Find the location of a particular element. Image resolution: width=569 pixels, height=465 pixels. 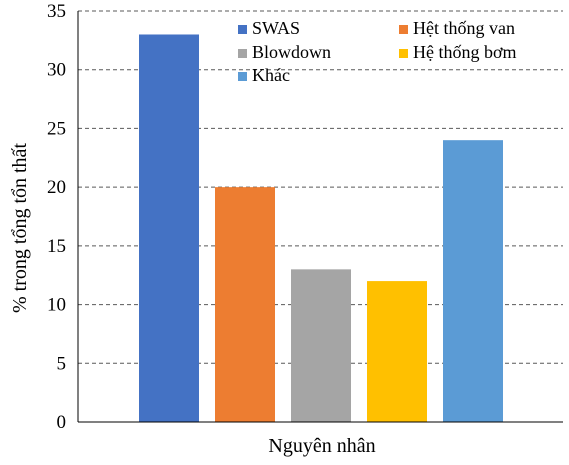

y-tick-label: 10 is located at coordinates (56, 305).